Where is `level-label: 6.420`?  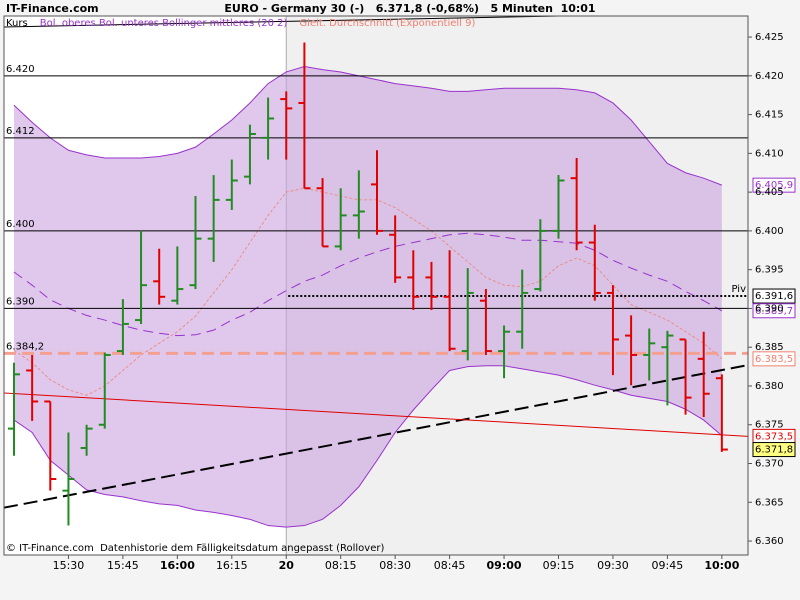
level-label: 6.420 is located at coordinates (20, 69).